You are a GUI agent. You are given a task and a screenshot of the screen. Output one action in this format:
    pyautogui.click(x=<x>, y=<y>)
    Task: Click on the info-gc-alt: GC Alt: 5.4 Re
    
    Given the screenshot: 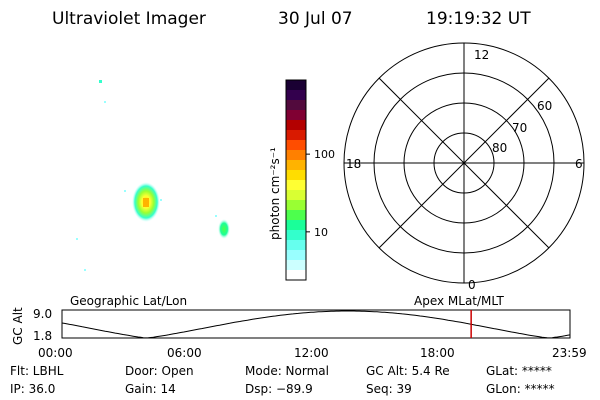 What is the action you would take?
    pyautogui.click(x=408, y=371)
    